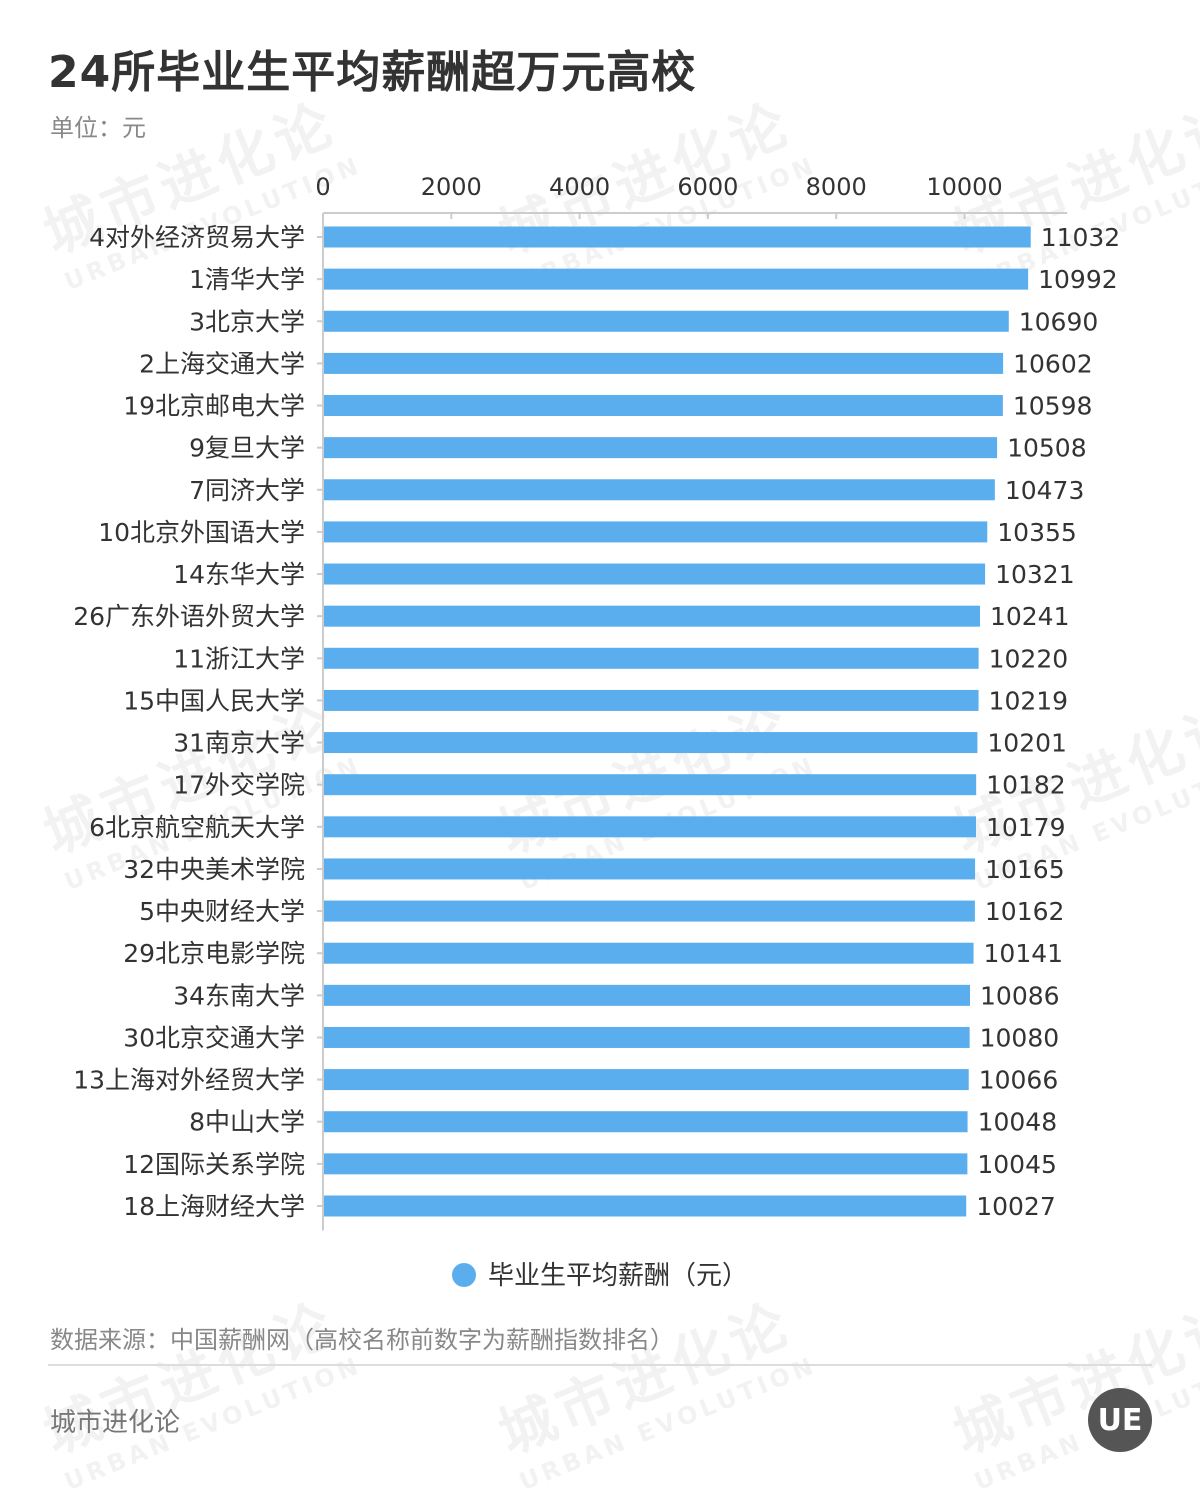 The image size is (1200, 1496). What do you see at coordinates (247, 1122) in the screenshot?
I see `category-label: 8中山大学` at bounding box center [247, 1122].